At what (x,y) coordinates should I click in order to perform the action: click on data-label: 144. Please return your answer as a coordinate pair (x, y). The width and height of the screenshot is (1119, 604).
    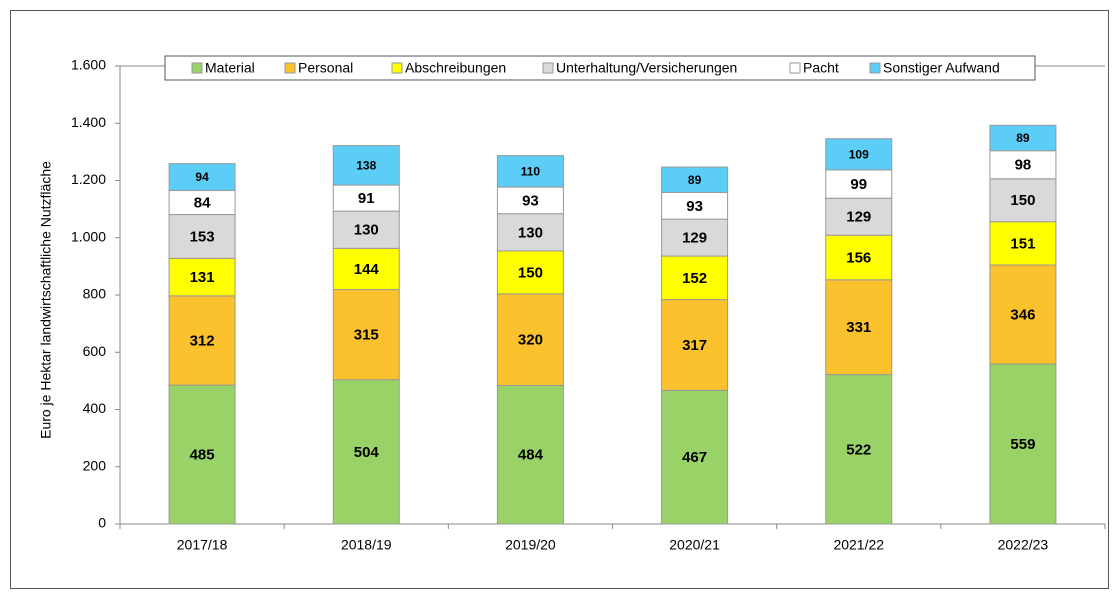
    Looking at the image, I should click on (367, 269).